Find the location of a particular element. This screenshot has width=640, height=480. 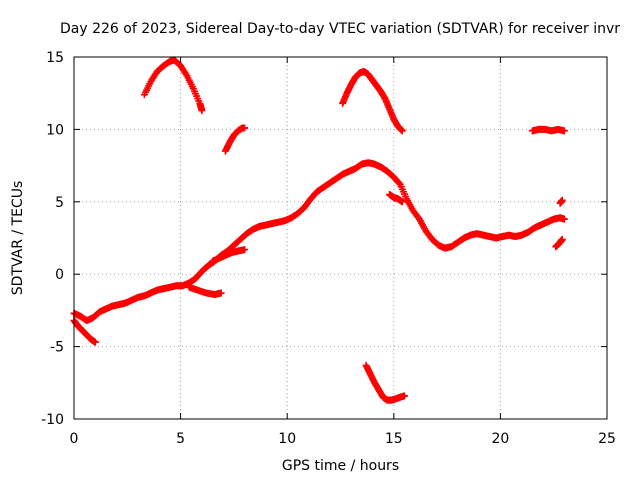

x-tick-label: 10 is located at coordinates (287, 439).